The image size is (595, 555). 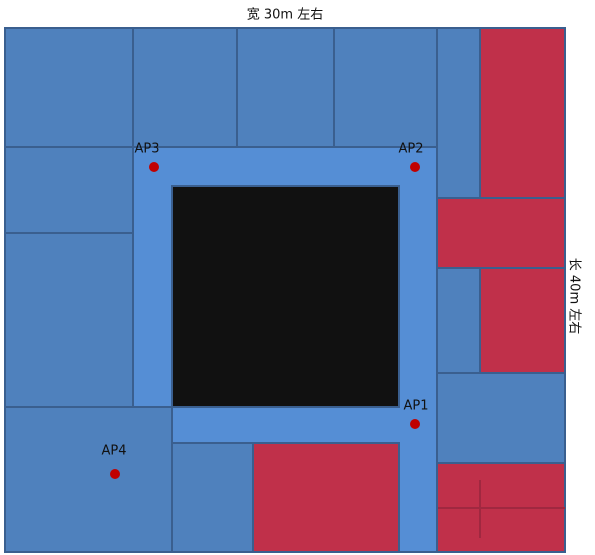 I want to click on ap-label: AP4, so click(x=113, y=451).